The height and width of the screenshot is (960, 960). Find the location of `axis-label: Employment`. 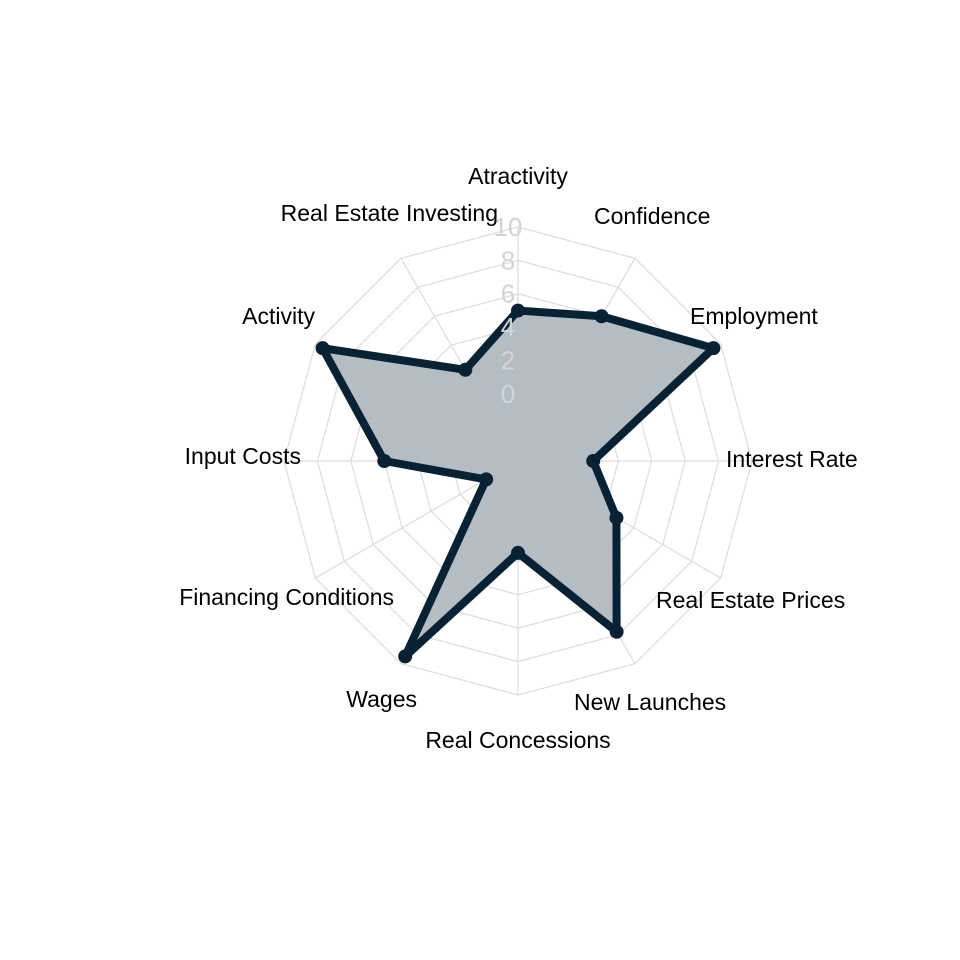

axis-label: Employment is located at coordinates (754, 316).